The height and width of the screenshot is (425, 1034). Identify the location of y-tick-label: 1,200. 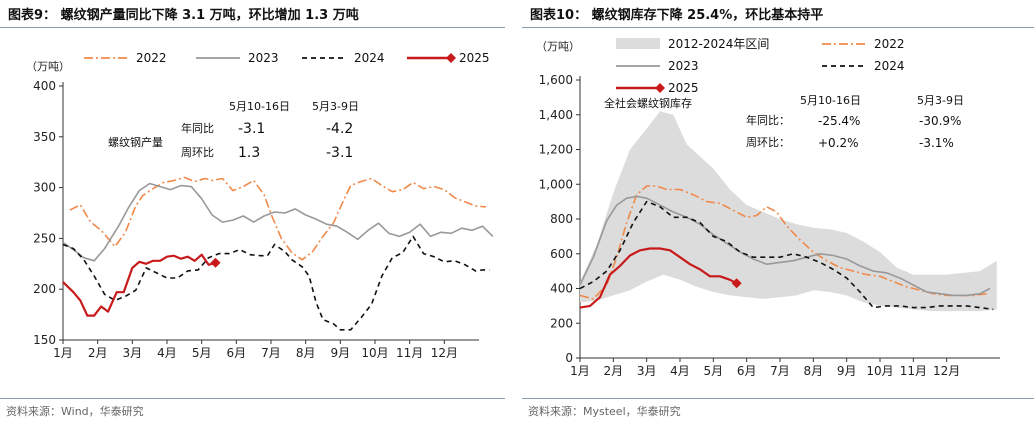
(556, 150).